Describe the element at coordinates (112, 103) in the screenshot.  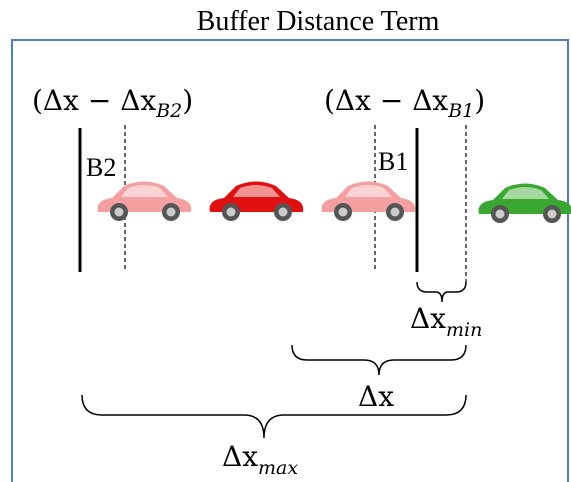
I see `buffer-label: (Δx − ΔxB2)` at that location.